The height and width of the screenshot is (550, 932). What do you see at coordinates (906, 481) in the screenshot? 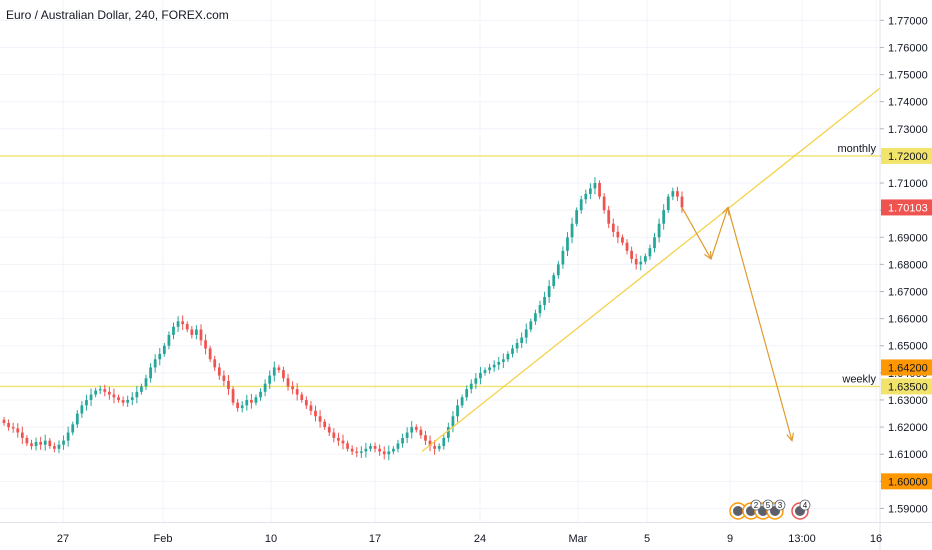
I see `price-tag: 1.60000` at bounding box center [906, 481].